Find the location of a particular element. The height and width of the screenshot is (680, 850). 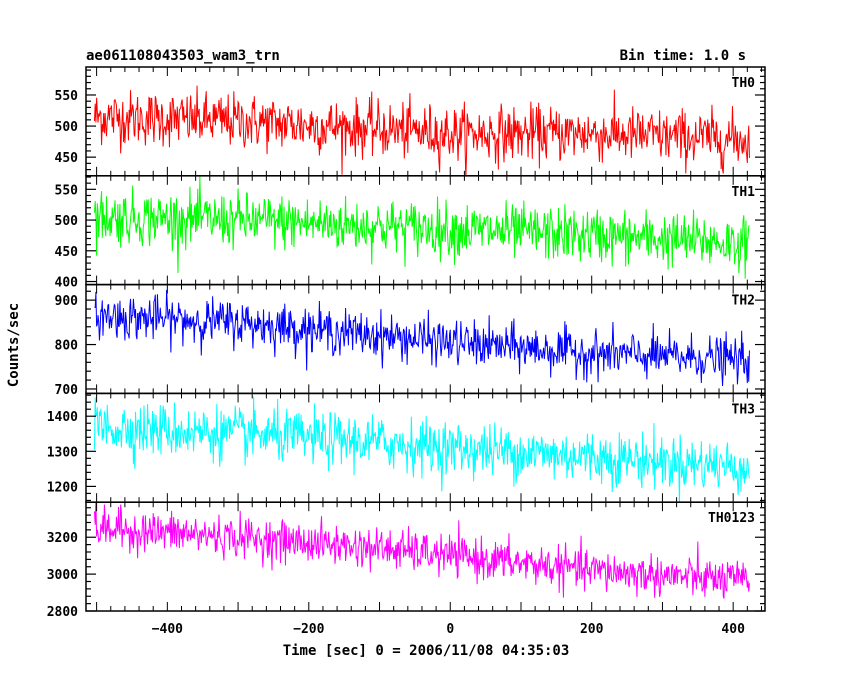

y-tick-label: 2800 is located at coordinates (62, 612).